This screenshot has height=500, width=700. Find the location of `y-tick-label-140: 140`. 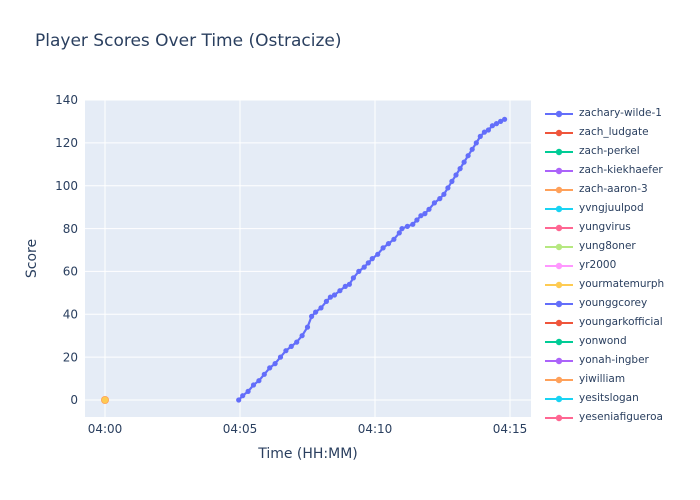

y-tick-label-140: 140 is located at coordinates (66, 100).